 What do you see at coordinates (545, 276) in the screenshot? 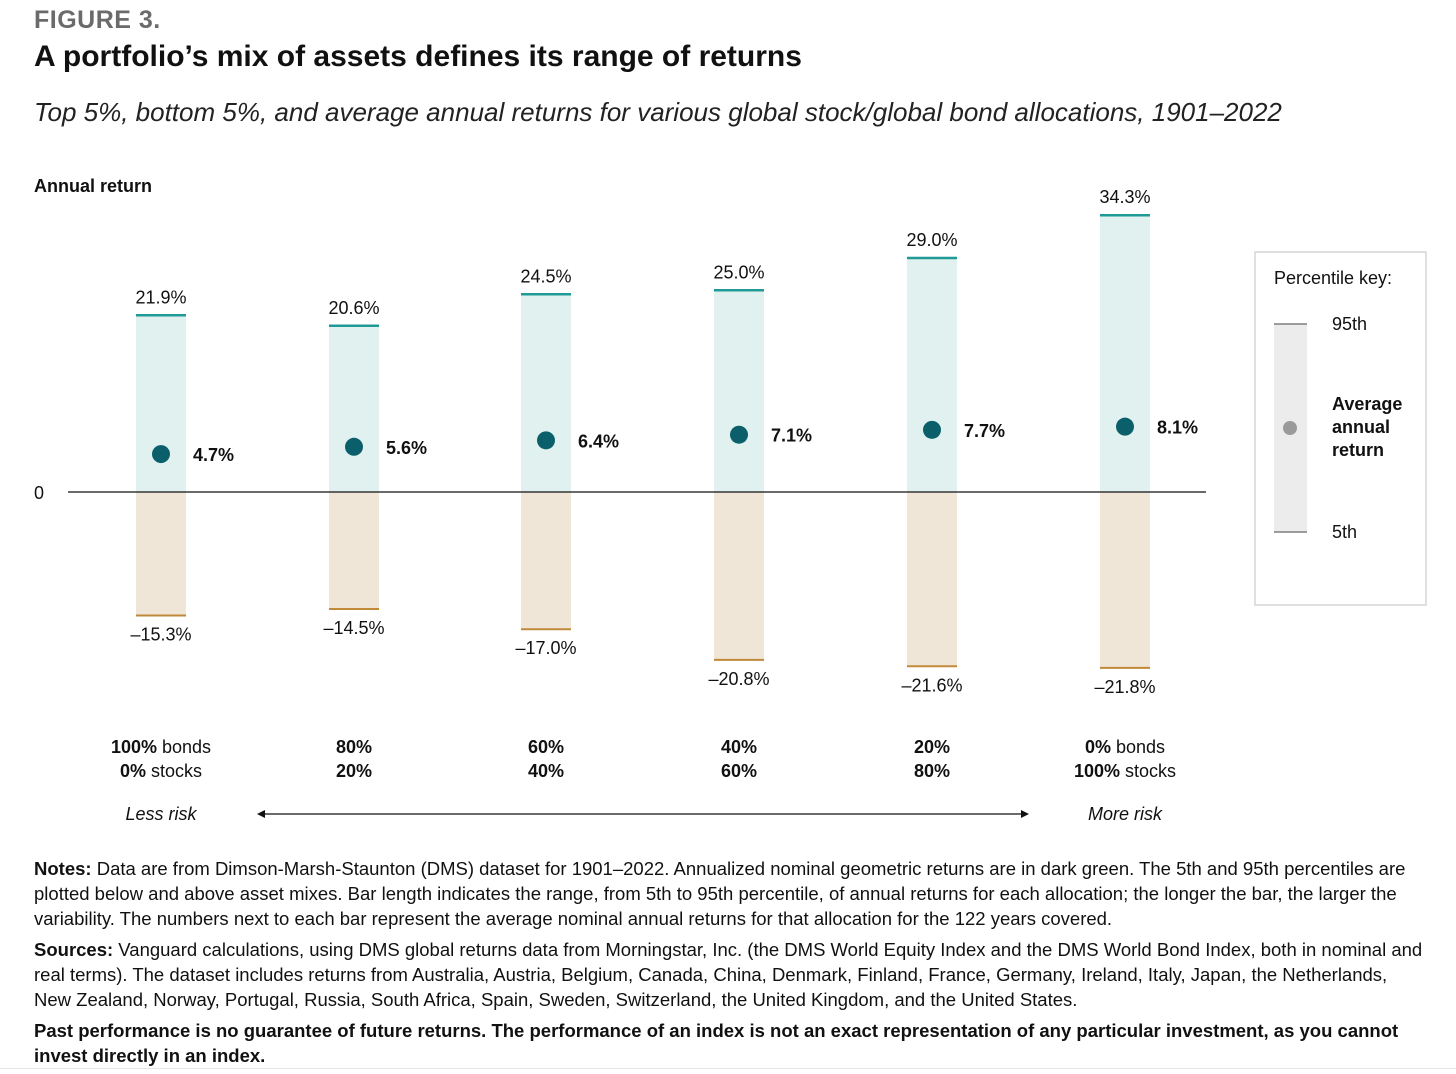
I see `label-95th: 24.5%` at bounding box center [545, 276].